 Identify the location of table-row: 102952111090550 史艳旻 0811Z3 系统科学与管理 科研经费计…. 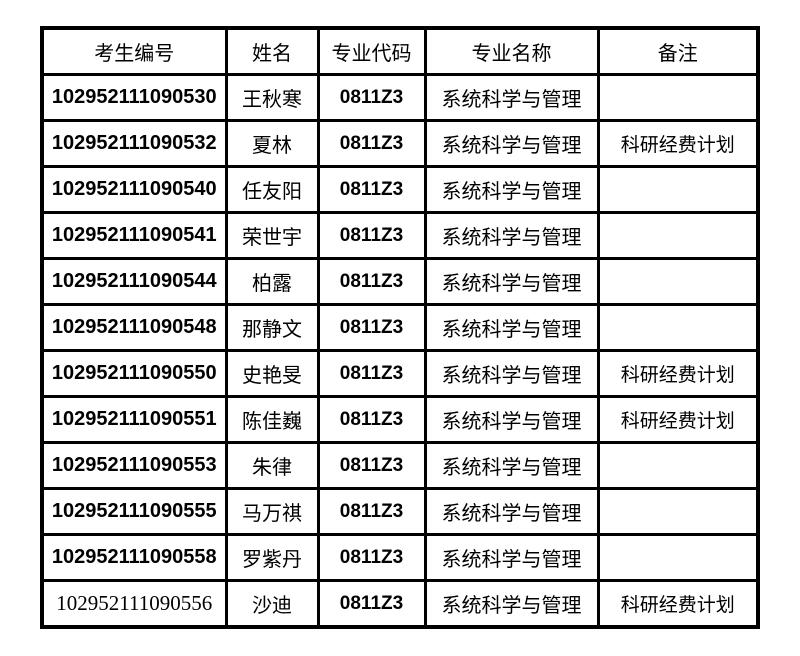
(400, 373).